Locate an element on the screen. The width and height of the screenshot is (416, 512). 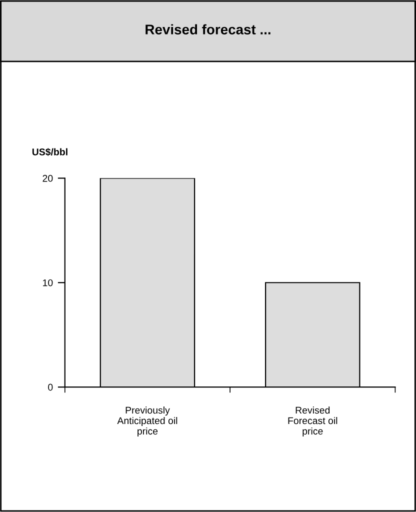
x-tick-label: Previously Anticipated oil price is located at coordinates (147, 421).